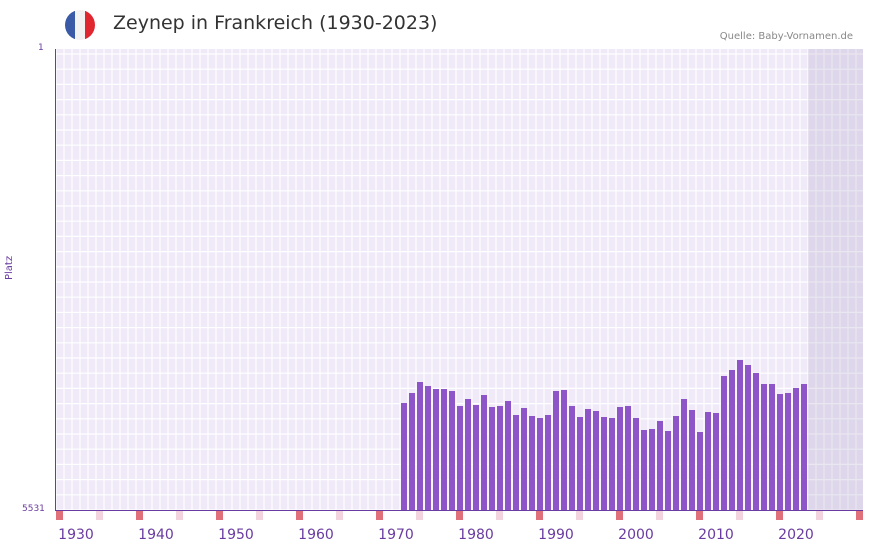  What do you see at coordinates (515, 462) in the screenshot?
I see `bar-1985` at bounding box center [515, 462].